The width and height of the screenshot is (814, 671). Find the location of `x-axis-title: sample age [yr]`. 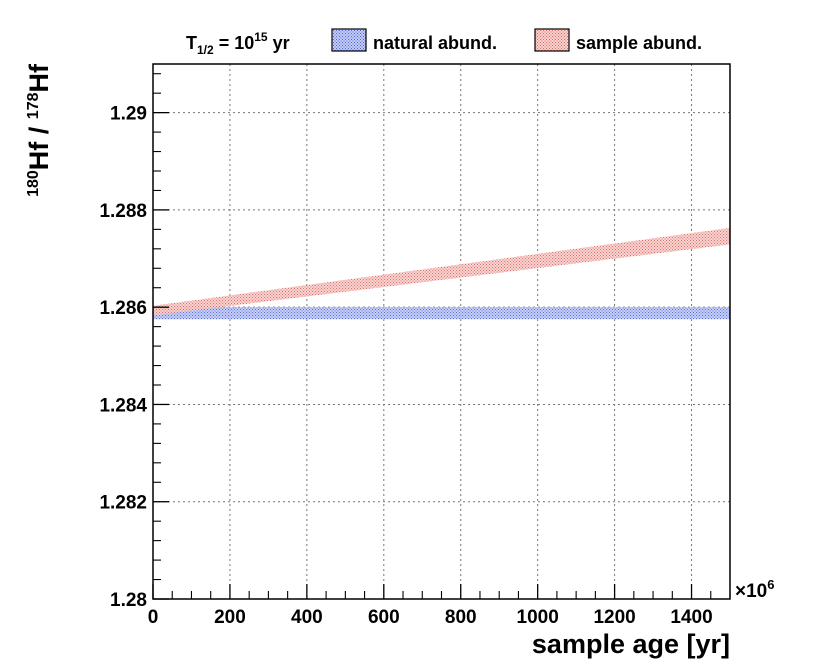

x-axis-title: sample age [yr] is located at coordinates (631, 644).